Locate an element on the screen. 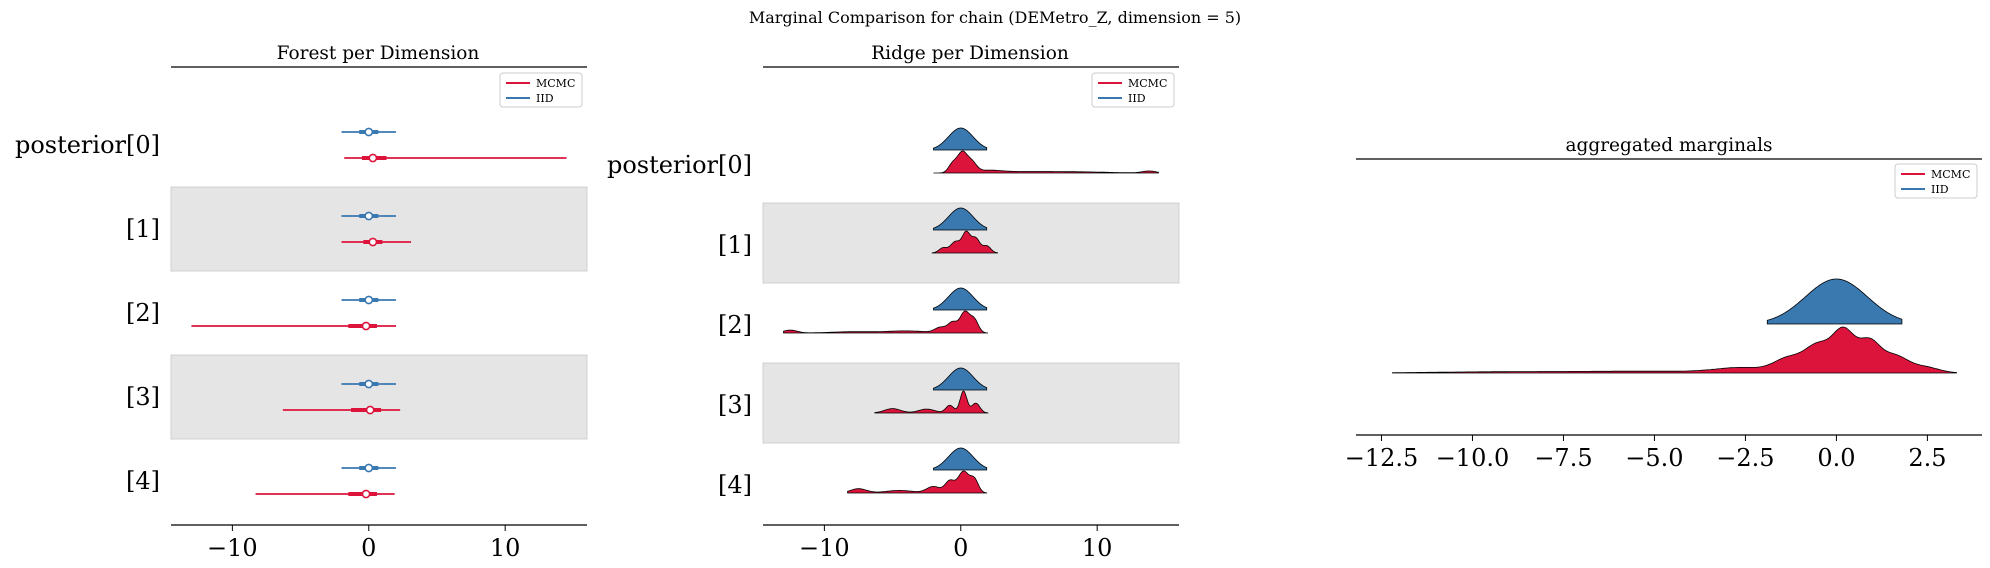 Image resolution: width=1990 pixels, height=568 pixels. x-tick-label: 2.5 is located at coordinates (1927, 458).